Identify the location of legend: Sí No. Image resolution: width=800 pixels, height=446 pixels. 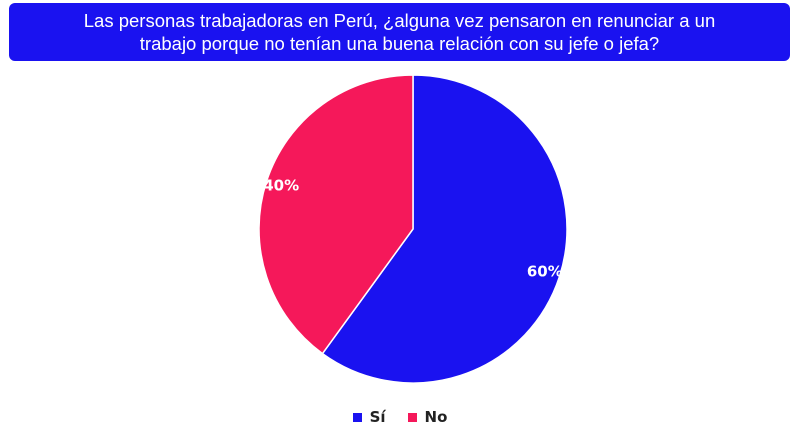
(400, 417).